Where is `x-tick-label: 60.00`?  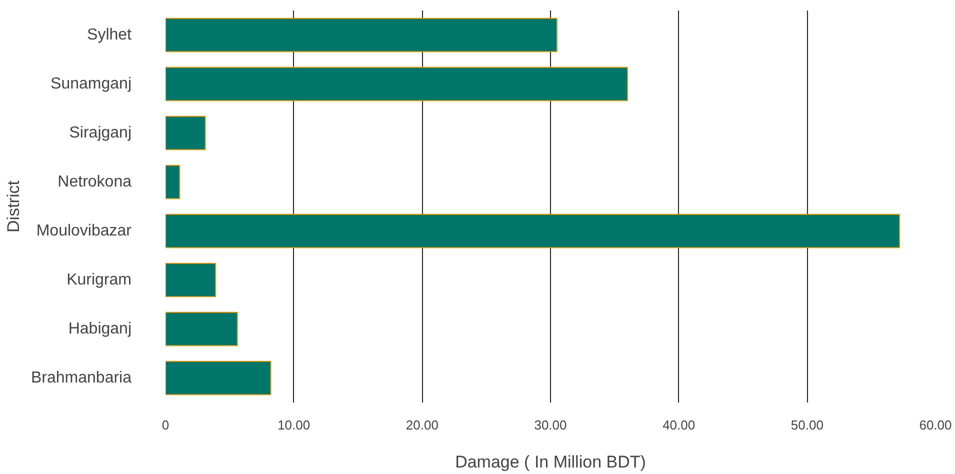 x-tick-label: 60.00 is located at coordinates (935, 425).